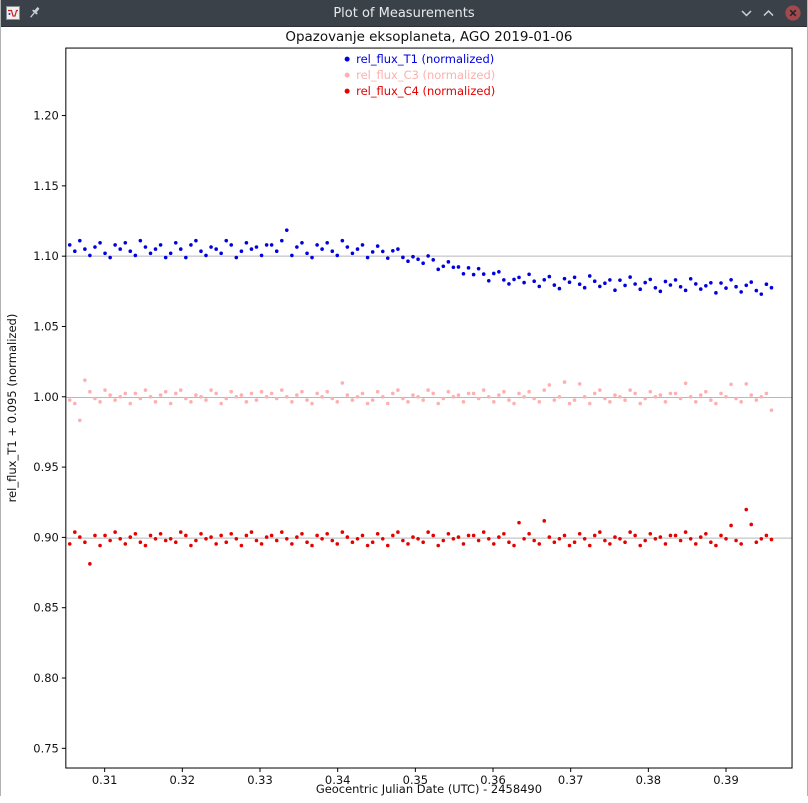 This screenshot has height=803, width=808. Describe the element at coordinates (347, 59) in the screenshot. I see `legend-marker-rel_flux_T1` at that location.